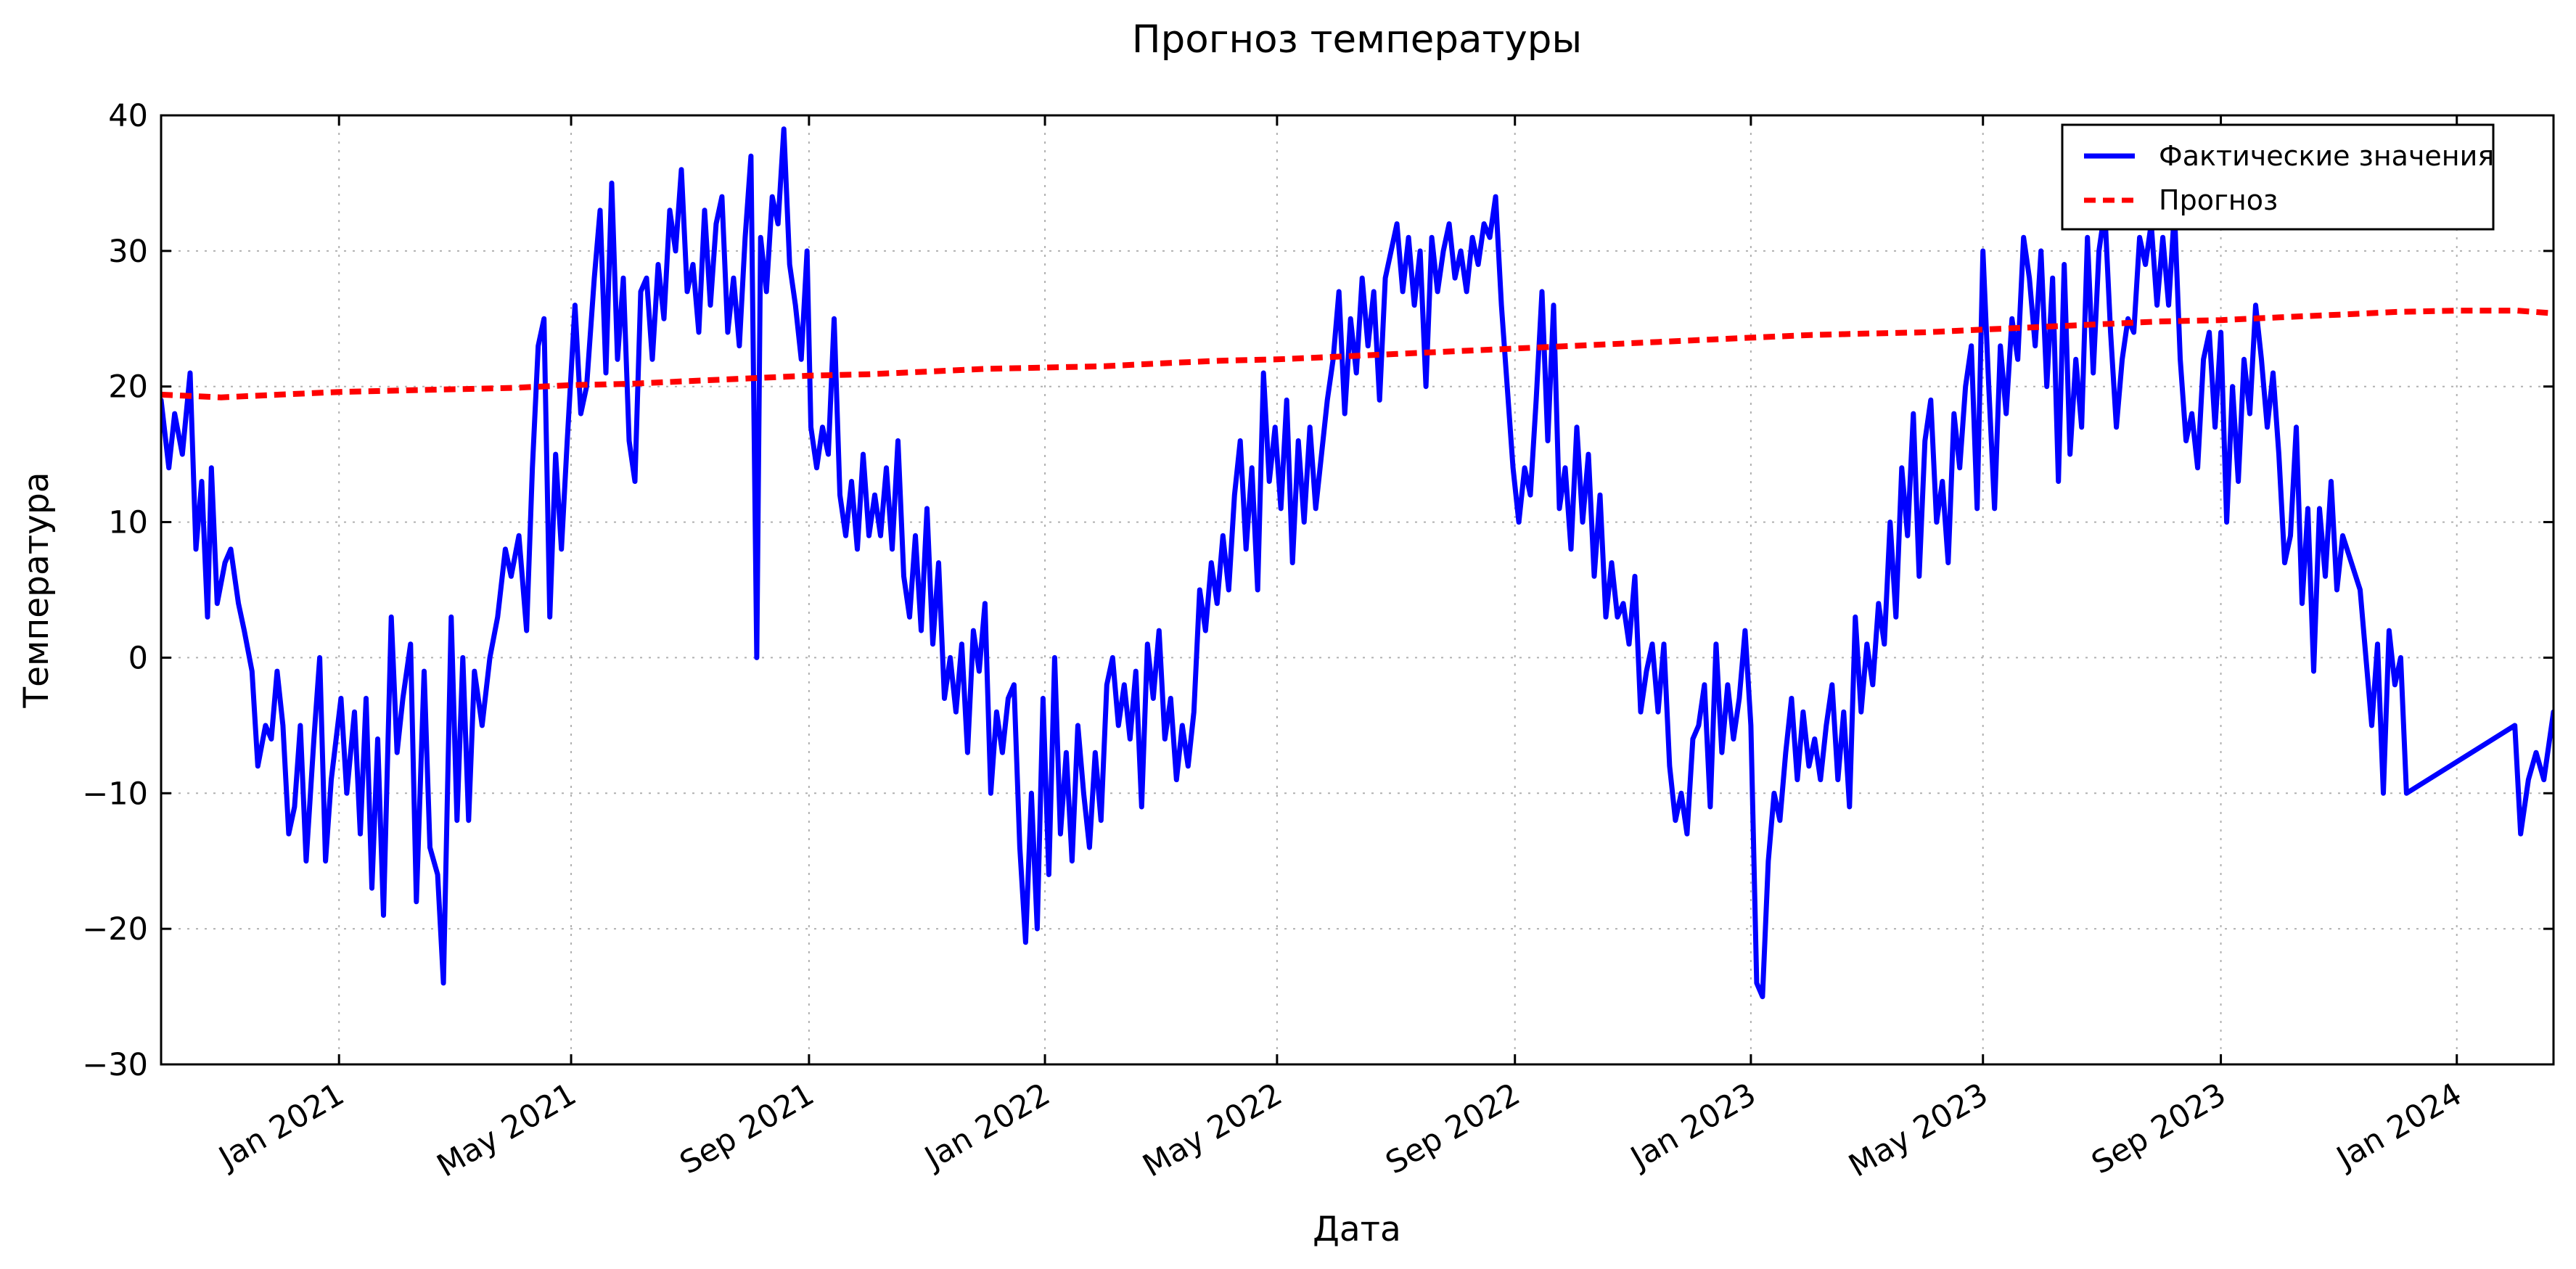  Describe the element at coordinates (1452, 1128) in the screenshot. I see `x-tick-label: Sep 2022` at that location.